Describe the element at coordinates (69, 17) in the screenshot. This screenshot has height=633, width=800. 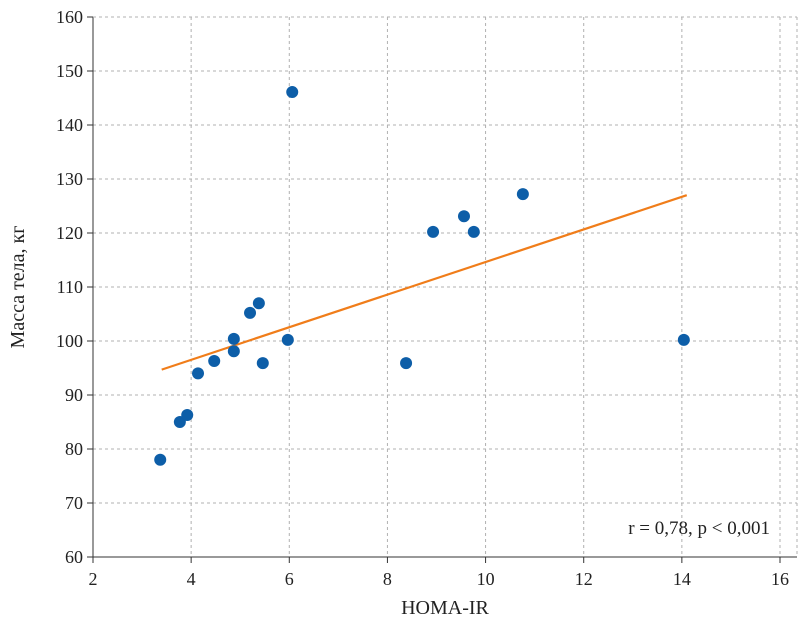
I see `y-tick-label: 160` at that location.